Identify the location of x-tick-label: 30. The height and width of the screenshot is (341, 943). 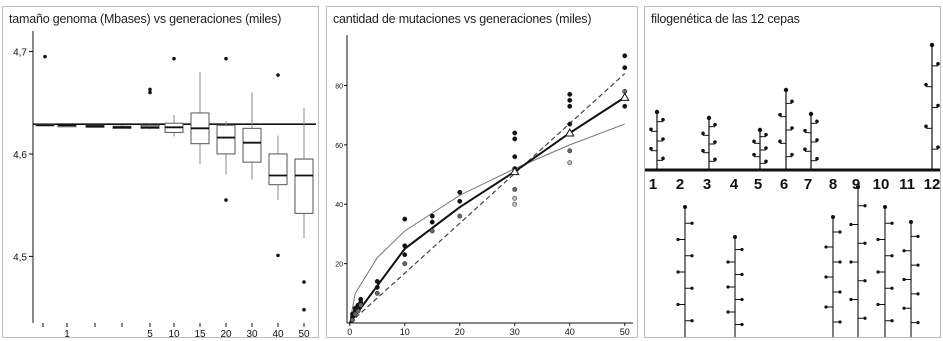
(515, 332).